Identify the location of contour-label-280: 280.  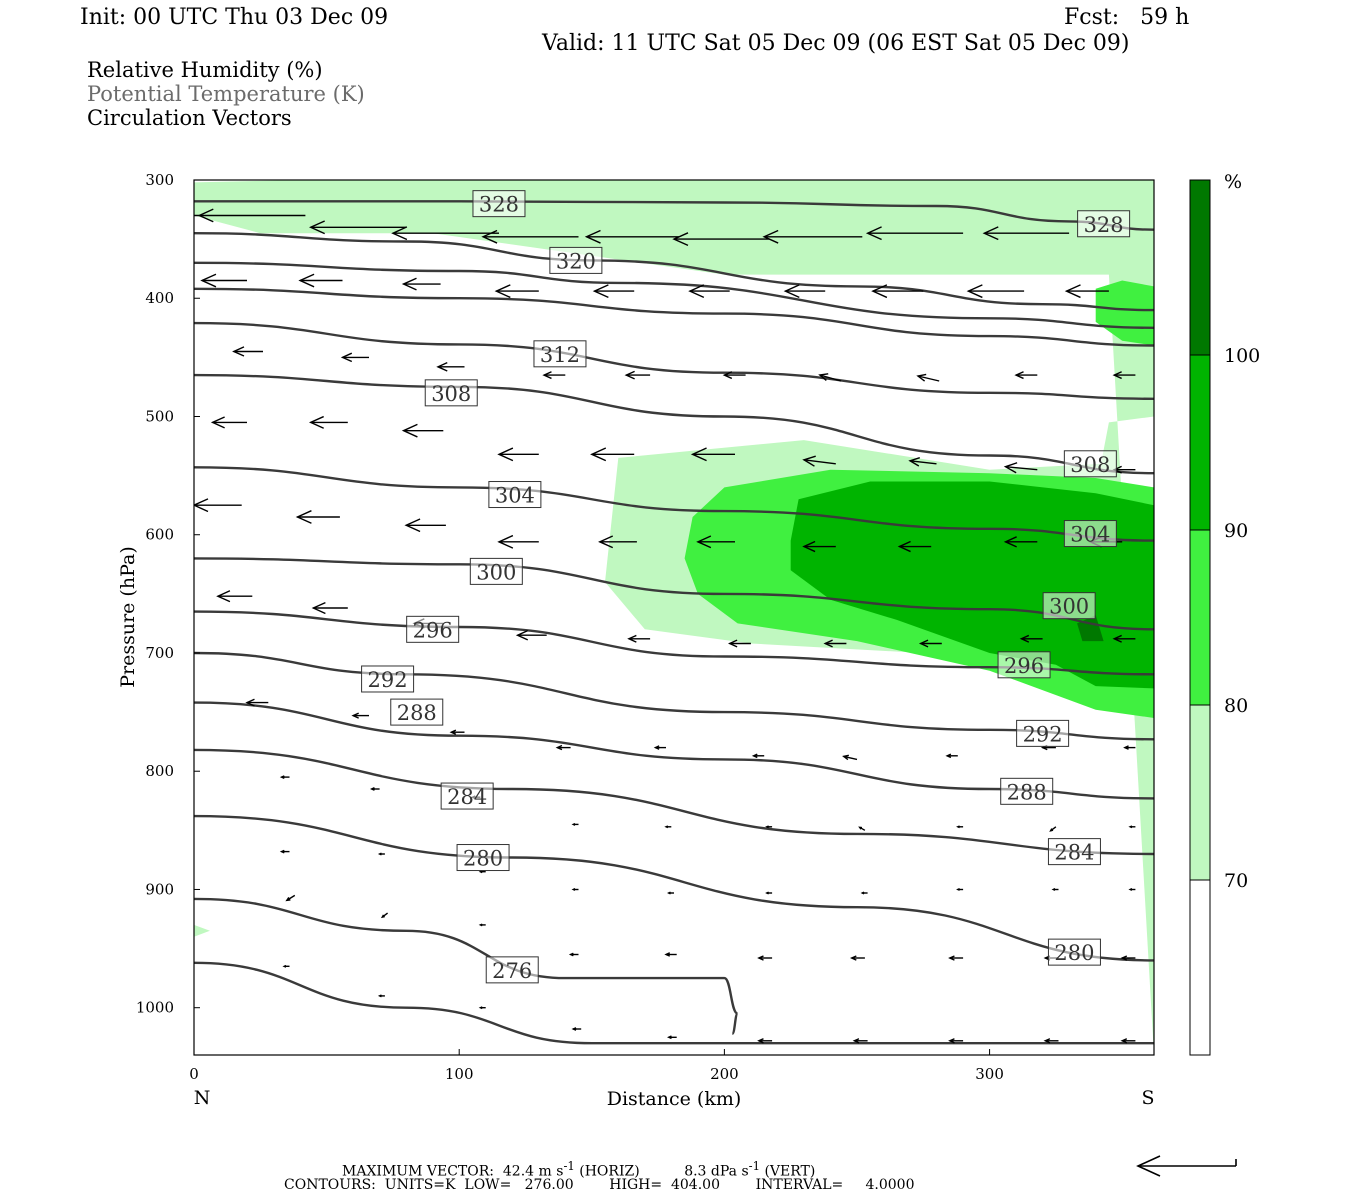
(483, 859).